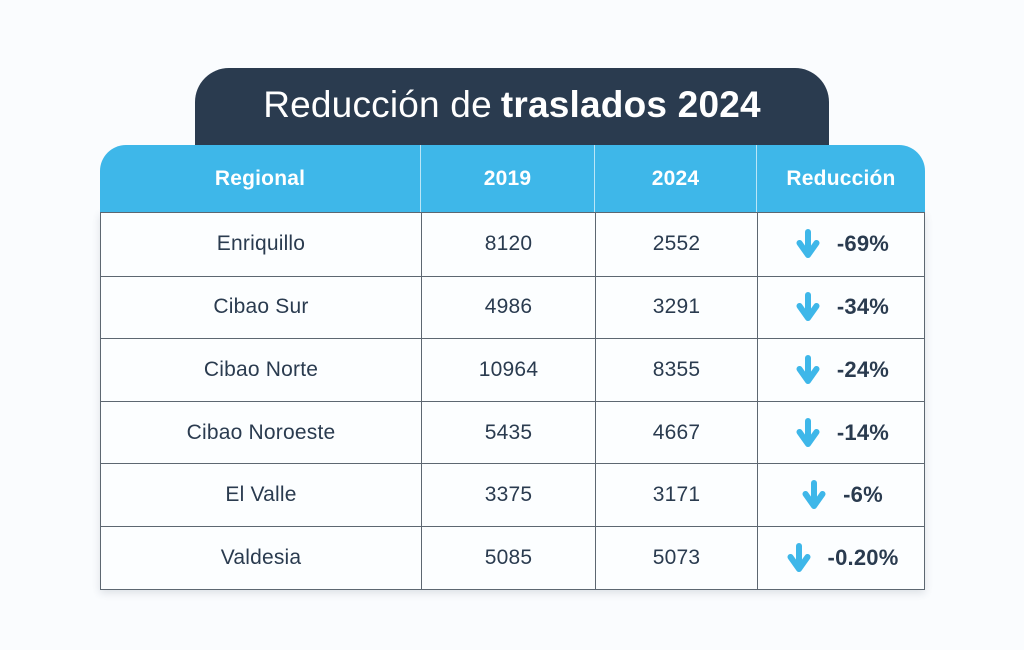  Describe the element at coordinates (675, 178) in the screenshot. I see `column-header-2024: 2024` at that location.